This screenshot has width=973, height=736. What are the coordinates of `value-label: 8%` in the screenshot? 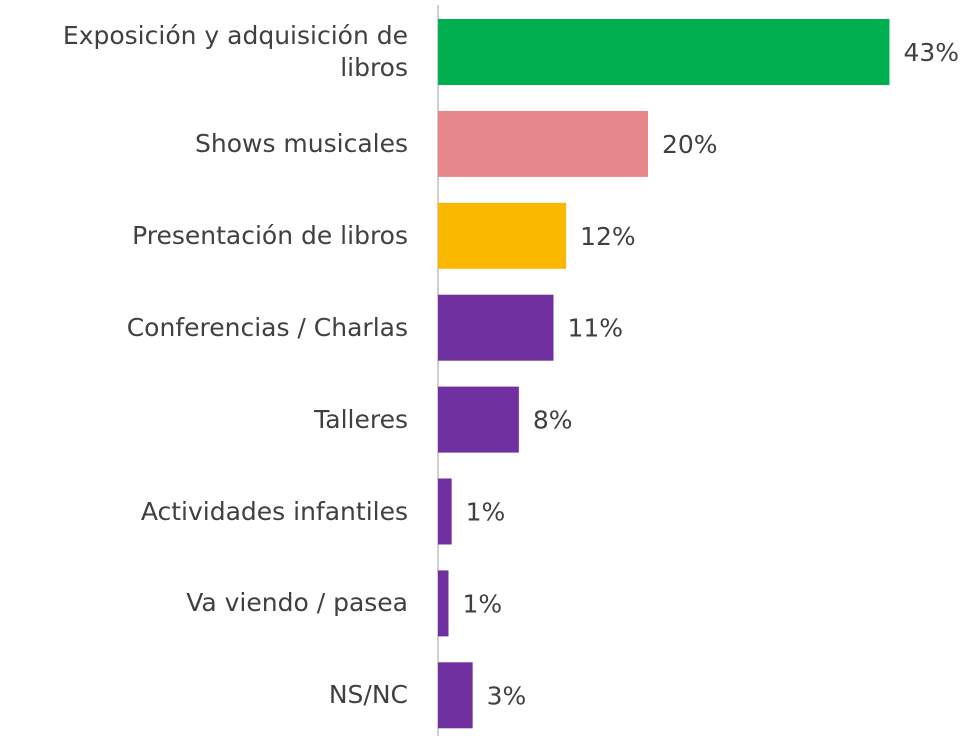 It's located at (553, 420).